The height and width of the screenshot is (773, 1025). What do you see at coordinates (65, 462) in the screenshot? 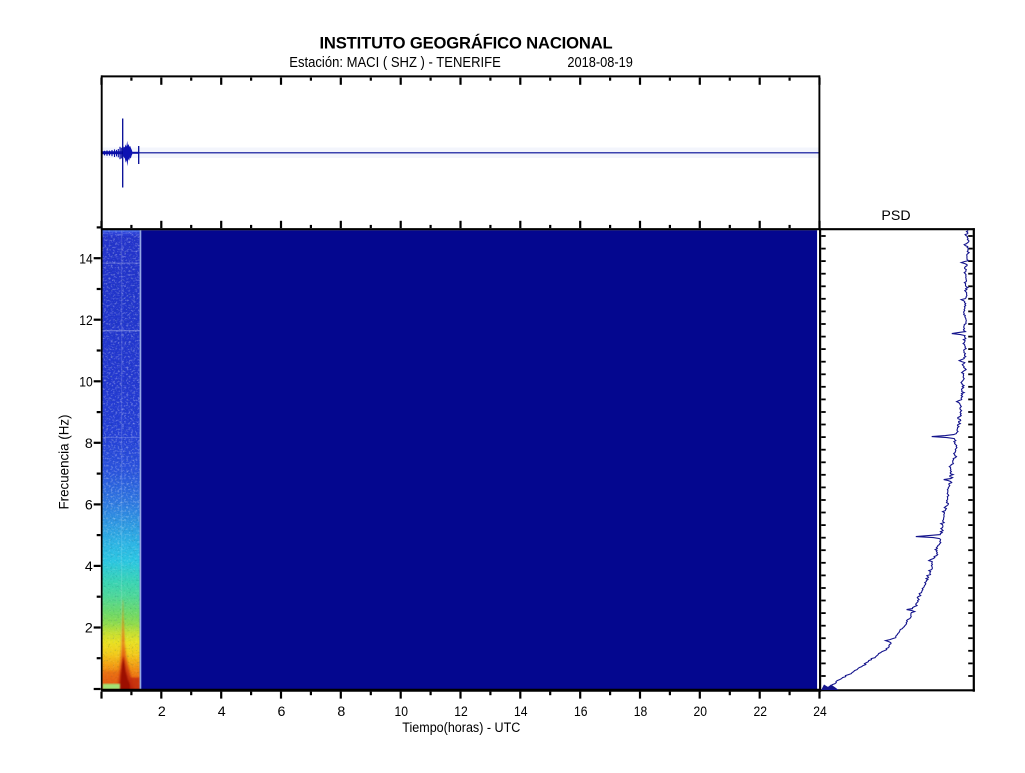
I see `svg-text: Frecuencia (Hz)` at bounding box center [65, 462].